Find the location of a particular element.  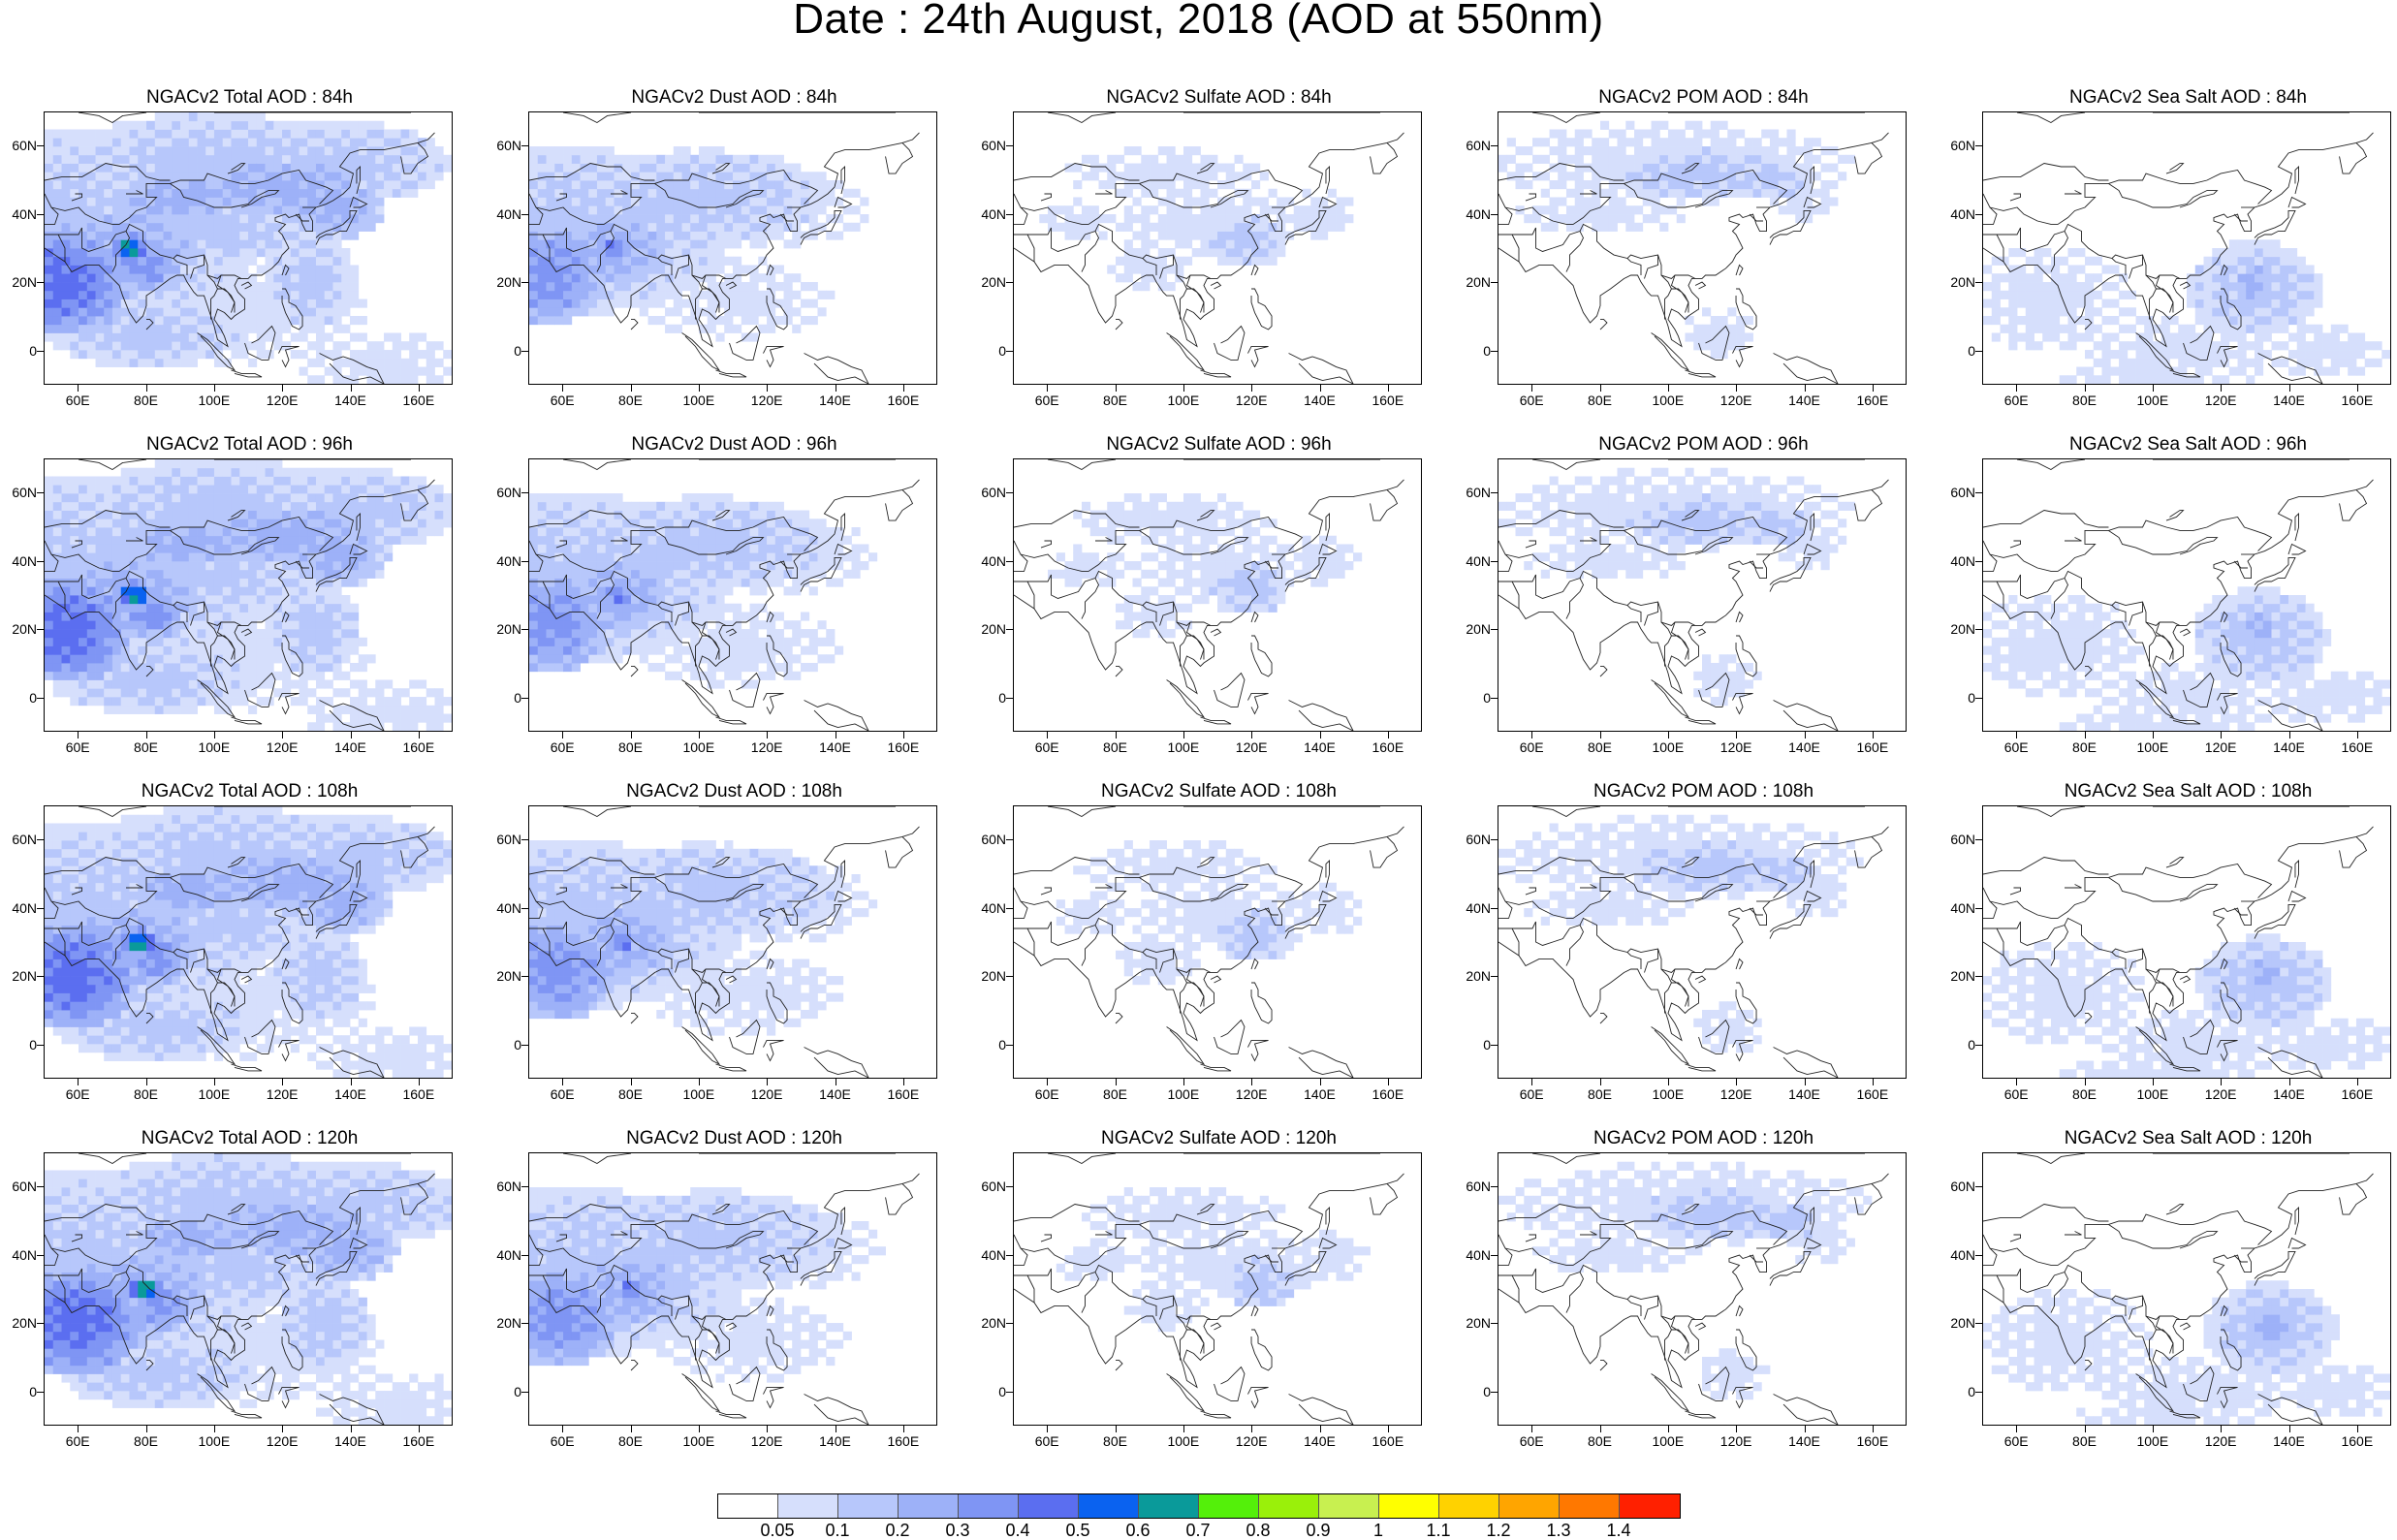

lon-tick is located at coordinates (1806, 388).